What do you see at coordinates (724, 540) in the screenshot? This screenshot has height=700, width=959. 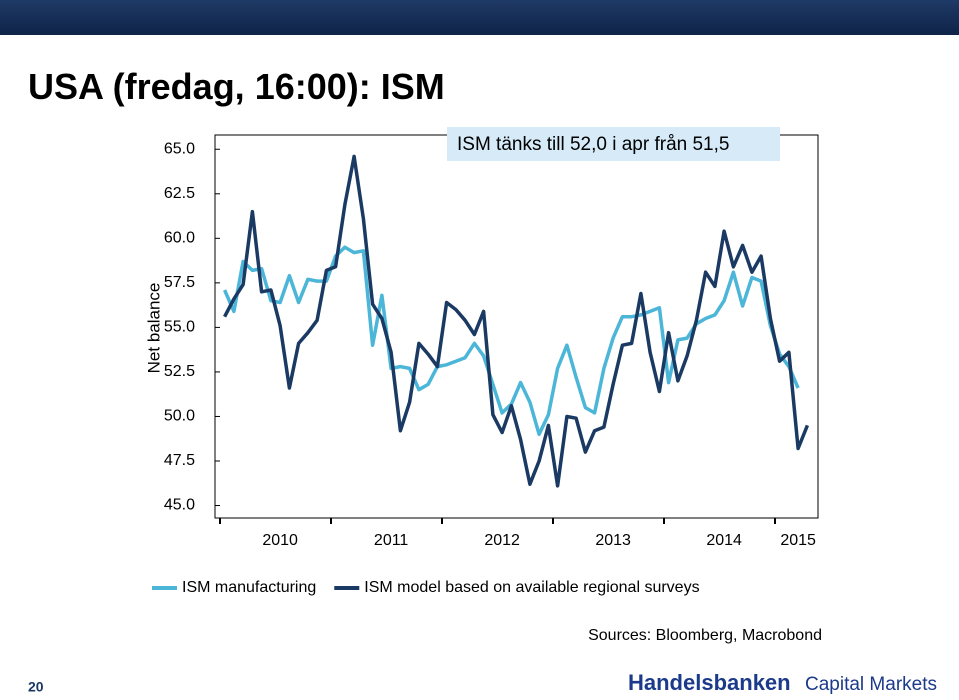 I see `x-tick-label: 2014` at bounding box center [724, 540].